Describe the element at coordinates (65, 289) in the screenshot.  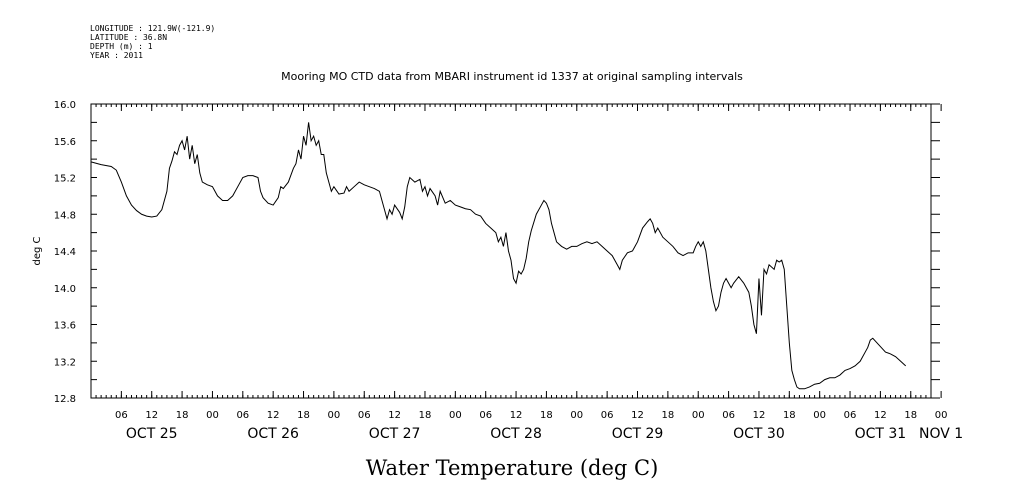
I see `y-tick-label: 14.0` at that location.